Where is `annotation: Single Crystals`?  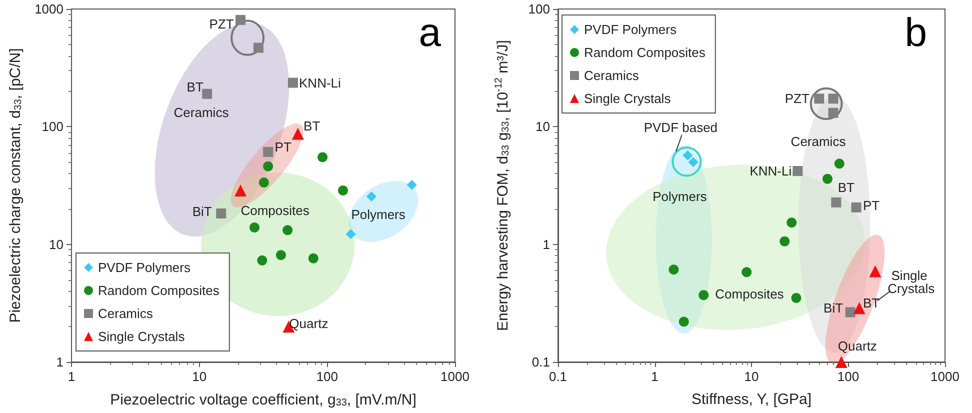
annotation: Single Crystals is located at coordinates (912, 282).